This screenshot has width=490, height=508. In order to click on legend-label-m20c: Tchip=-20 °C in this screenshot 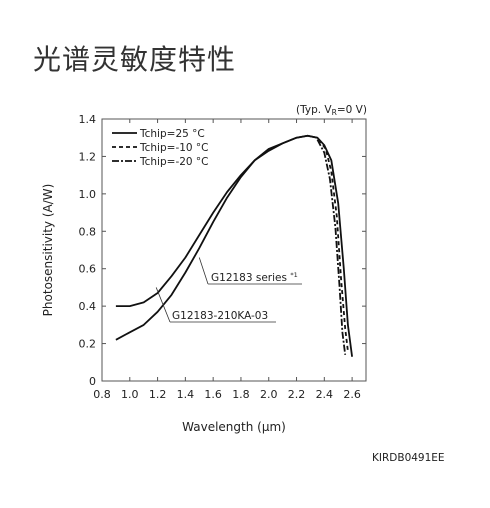, I will do `click(174, 162)`.